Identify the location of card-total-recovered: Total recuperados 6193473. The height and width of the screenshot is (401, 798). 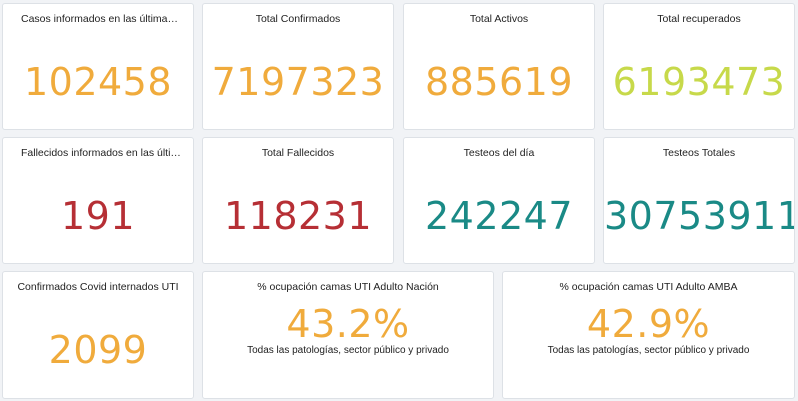
(699, 66).